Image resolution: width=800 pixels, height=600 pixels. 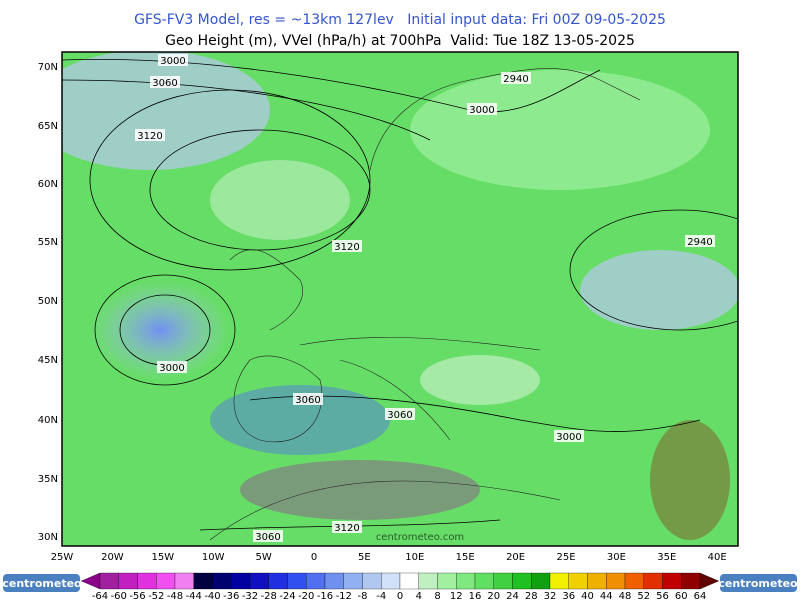 What do you see at coordinates (515, 557) in the screenshot?
I see `lon-label: 20E` at bounding box center [515, 557].